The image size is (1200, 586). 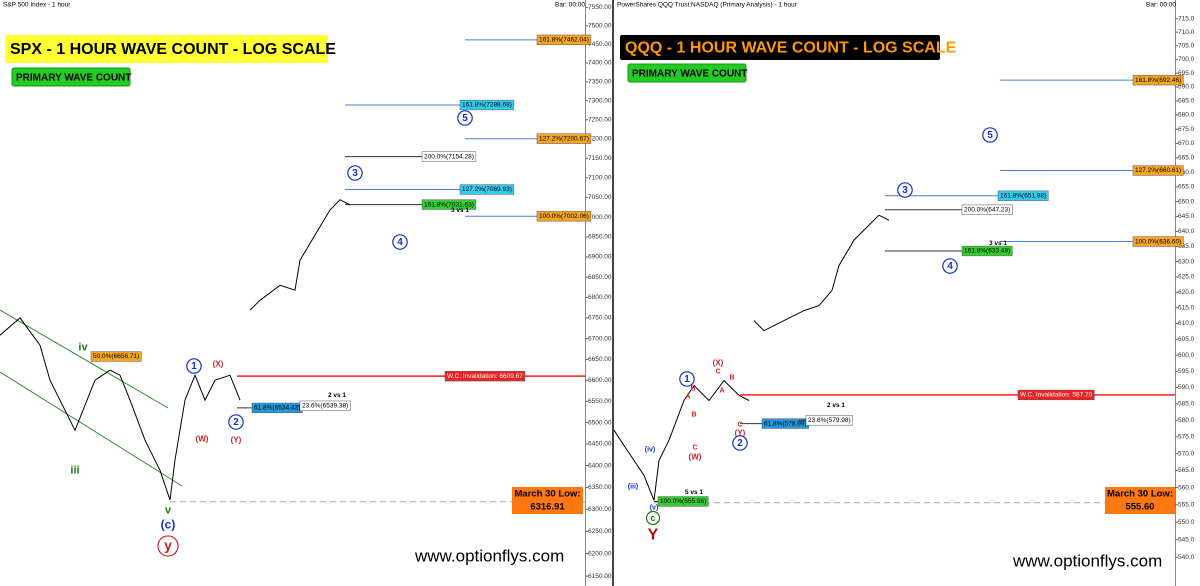 I want to click on wave-label: 5, so click(x=990, y=135).